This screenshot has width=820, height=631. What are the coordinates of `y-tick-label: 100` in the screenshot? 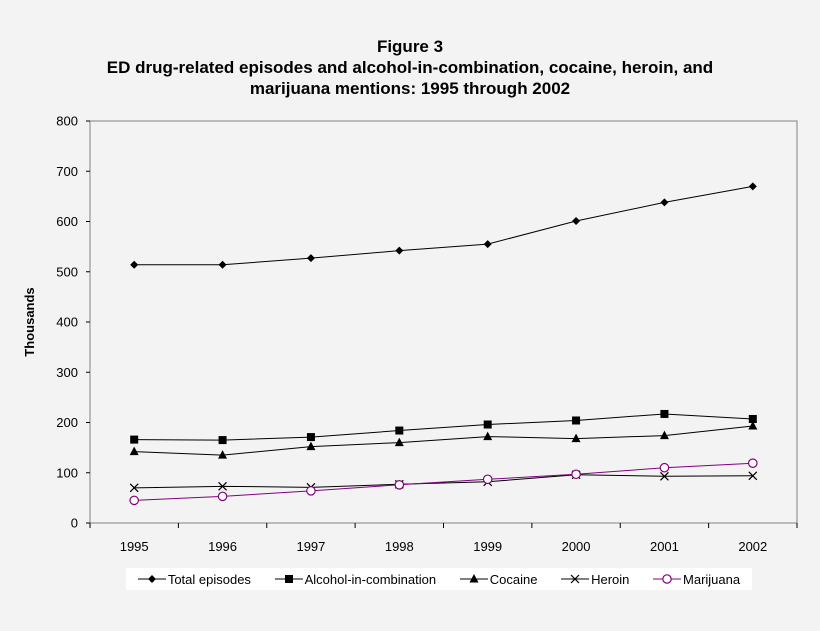 It's located at (67, 472).